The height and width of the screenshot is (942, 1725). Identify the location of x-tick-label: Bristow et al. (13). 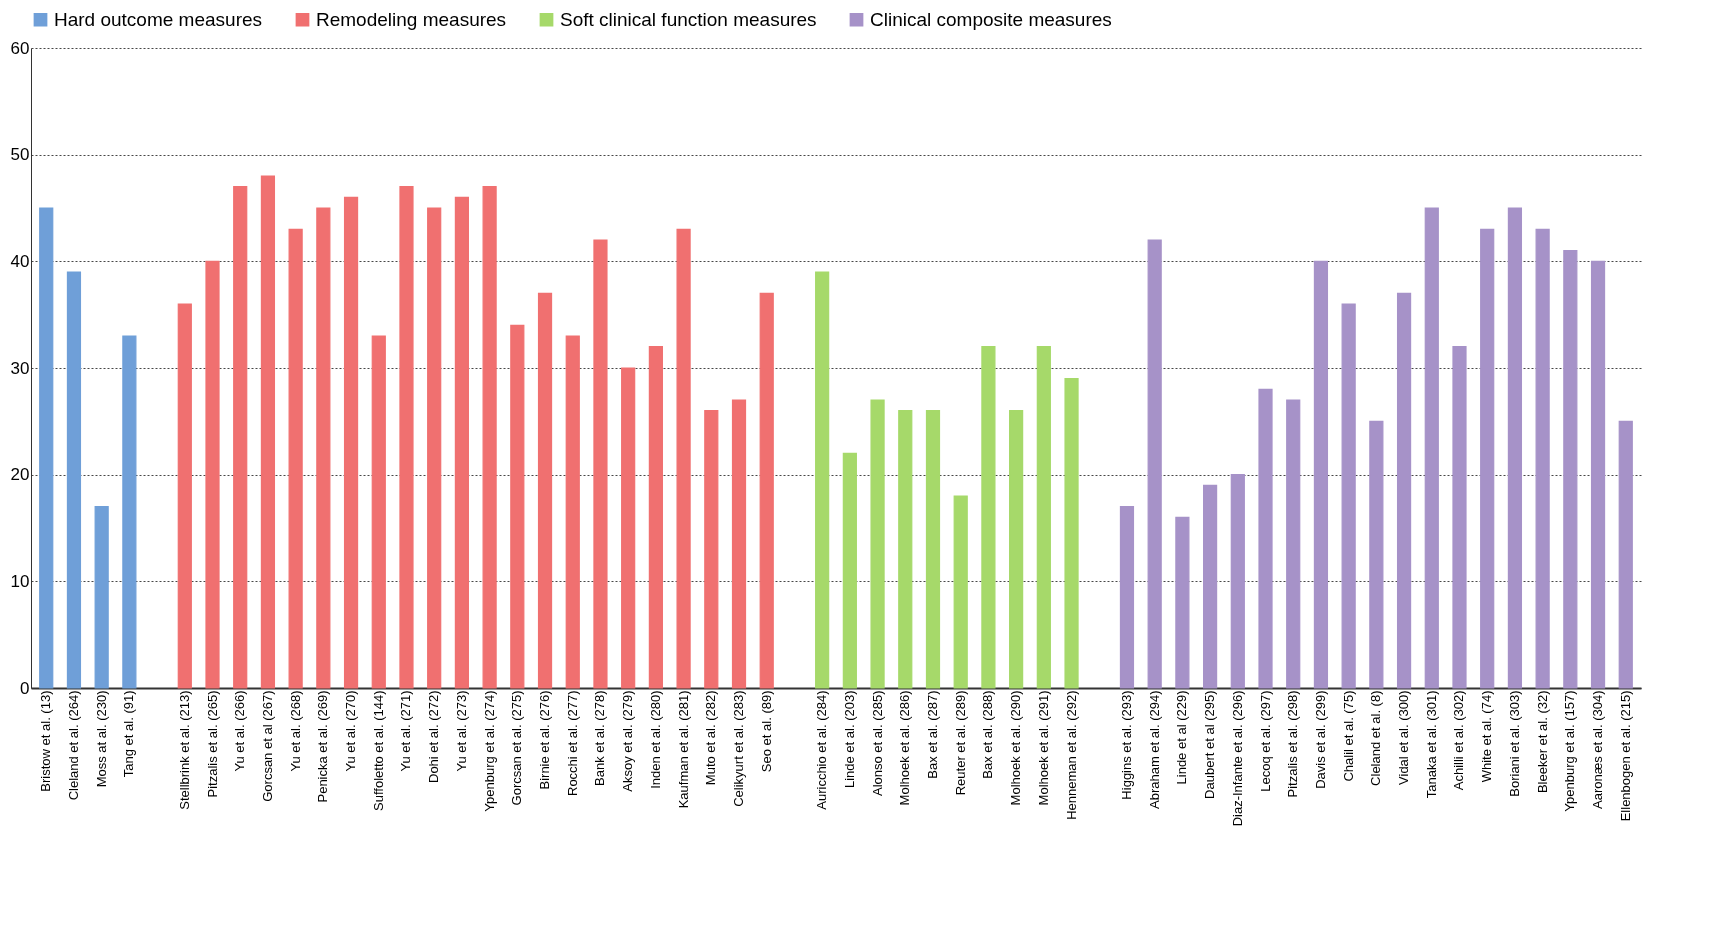
(46, 741).